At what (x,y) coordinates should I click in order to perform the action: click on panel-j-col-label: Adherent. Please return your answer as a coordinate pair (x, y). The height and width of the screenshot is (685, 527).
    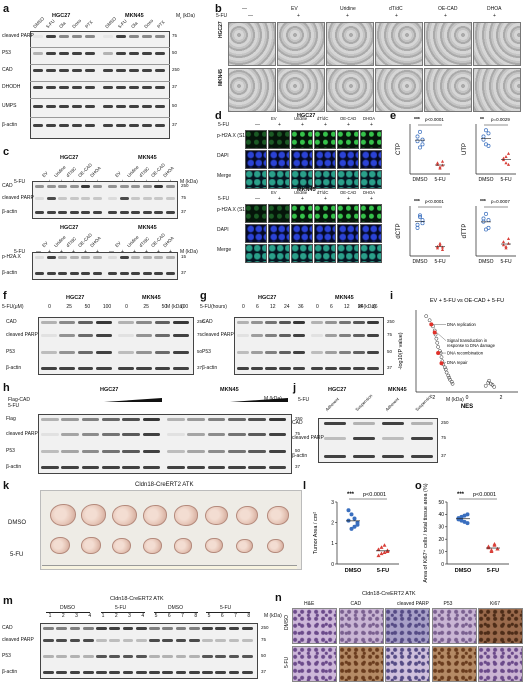
    Looking at the image, I should click on (332, 404).